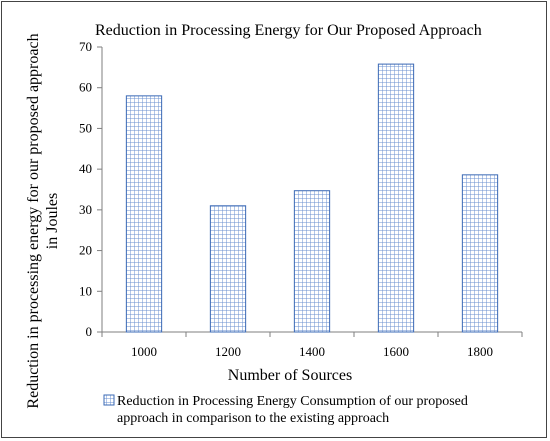  Describe the element at coordinates (144, 351) in the screenshot. I see `x-tick-label: 1000` at that location.